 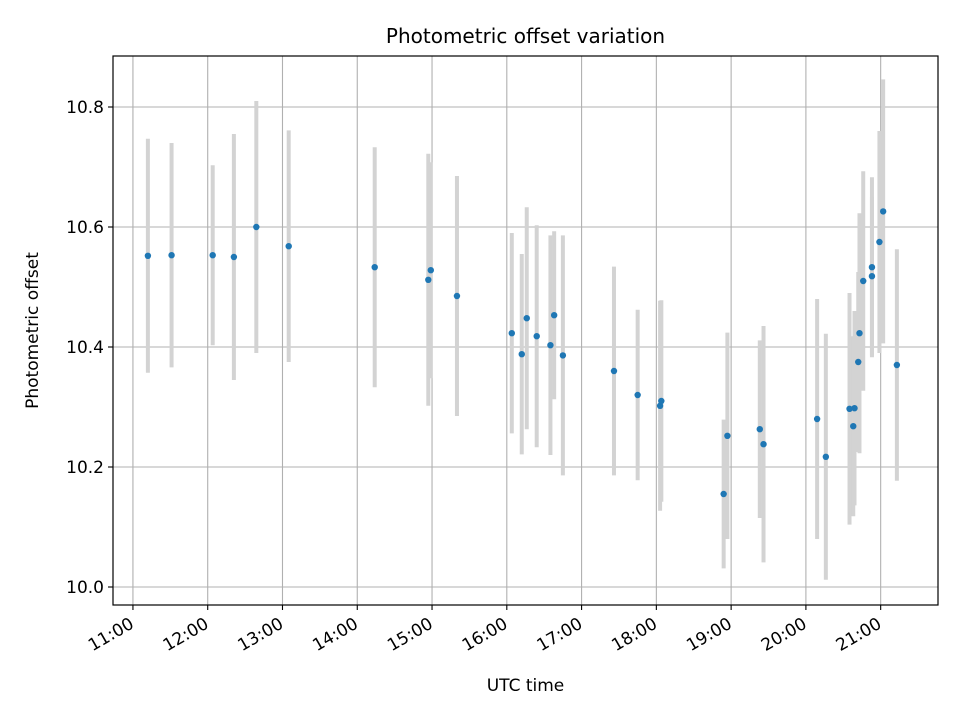 I want to click on y-tick-label: 10.4, so click(x=85, y=348).